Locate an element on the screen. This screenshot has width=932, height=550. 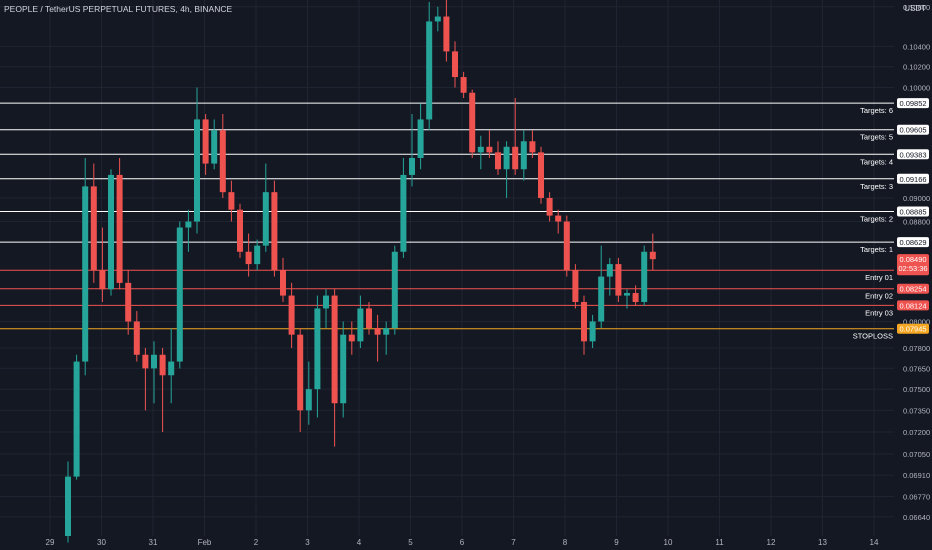
level-label: Targets: 1 is located at coordinates (876, 249).